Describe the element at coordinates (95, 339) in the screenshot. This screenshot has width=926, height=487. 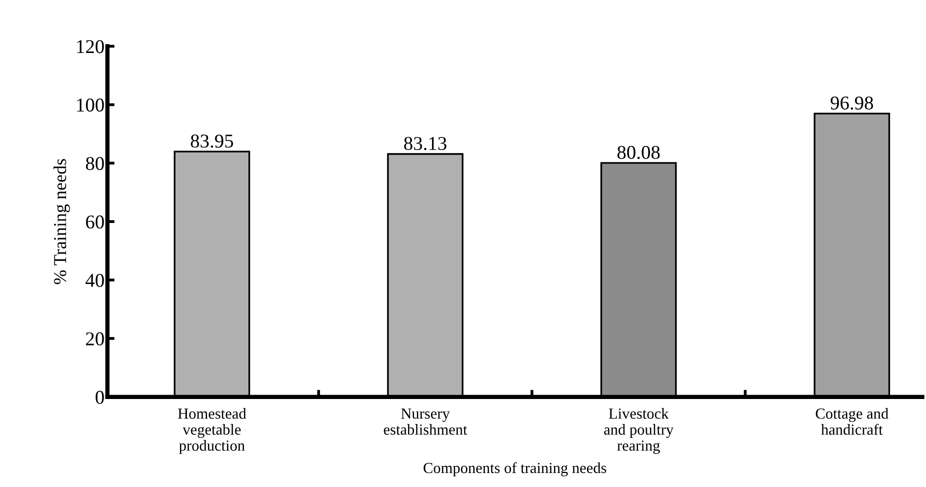
I see `y-tick-label: 20` at that location.